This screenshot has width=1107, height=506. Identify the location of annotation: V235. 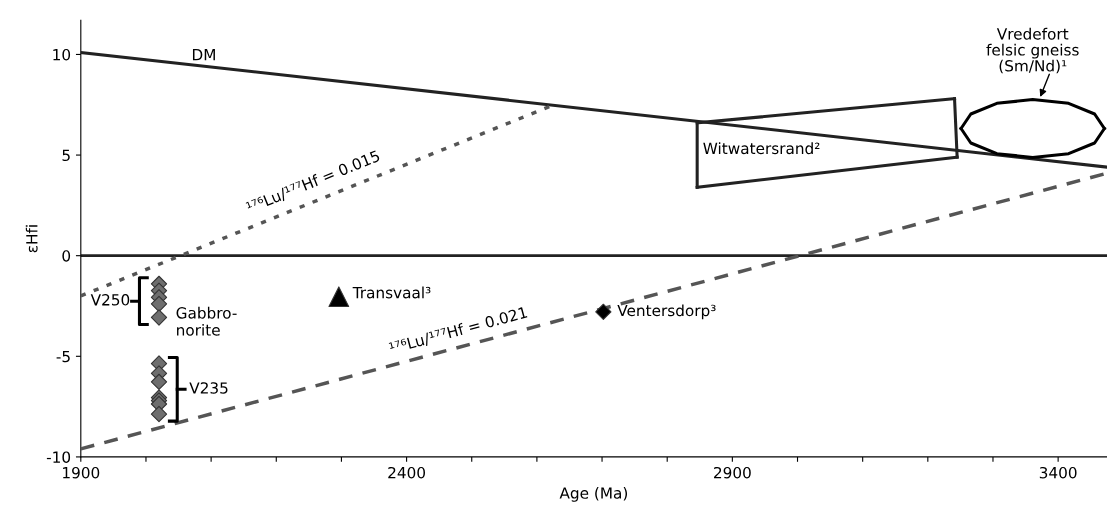
(208, 388).